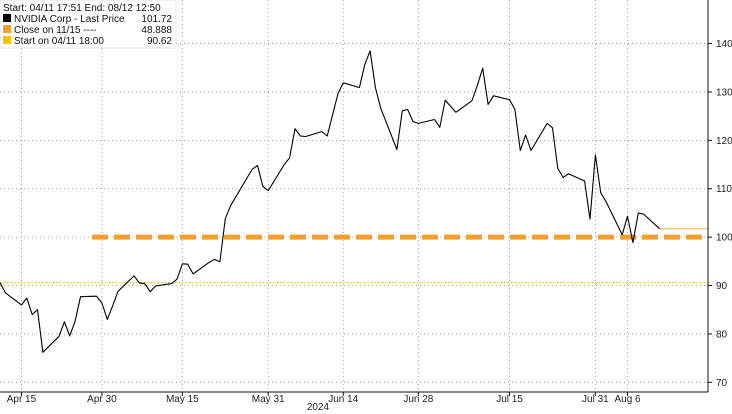  What do you see at coordinates (343, 399) in the screenshot?
I see `x-tick-label: Jun 14` at bounding box center [343, 399].